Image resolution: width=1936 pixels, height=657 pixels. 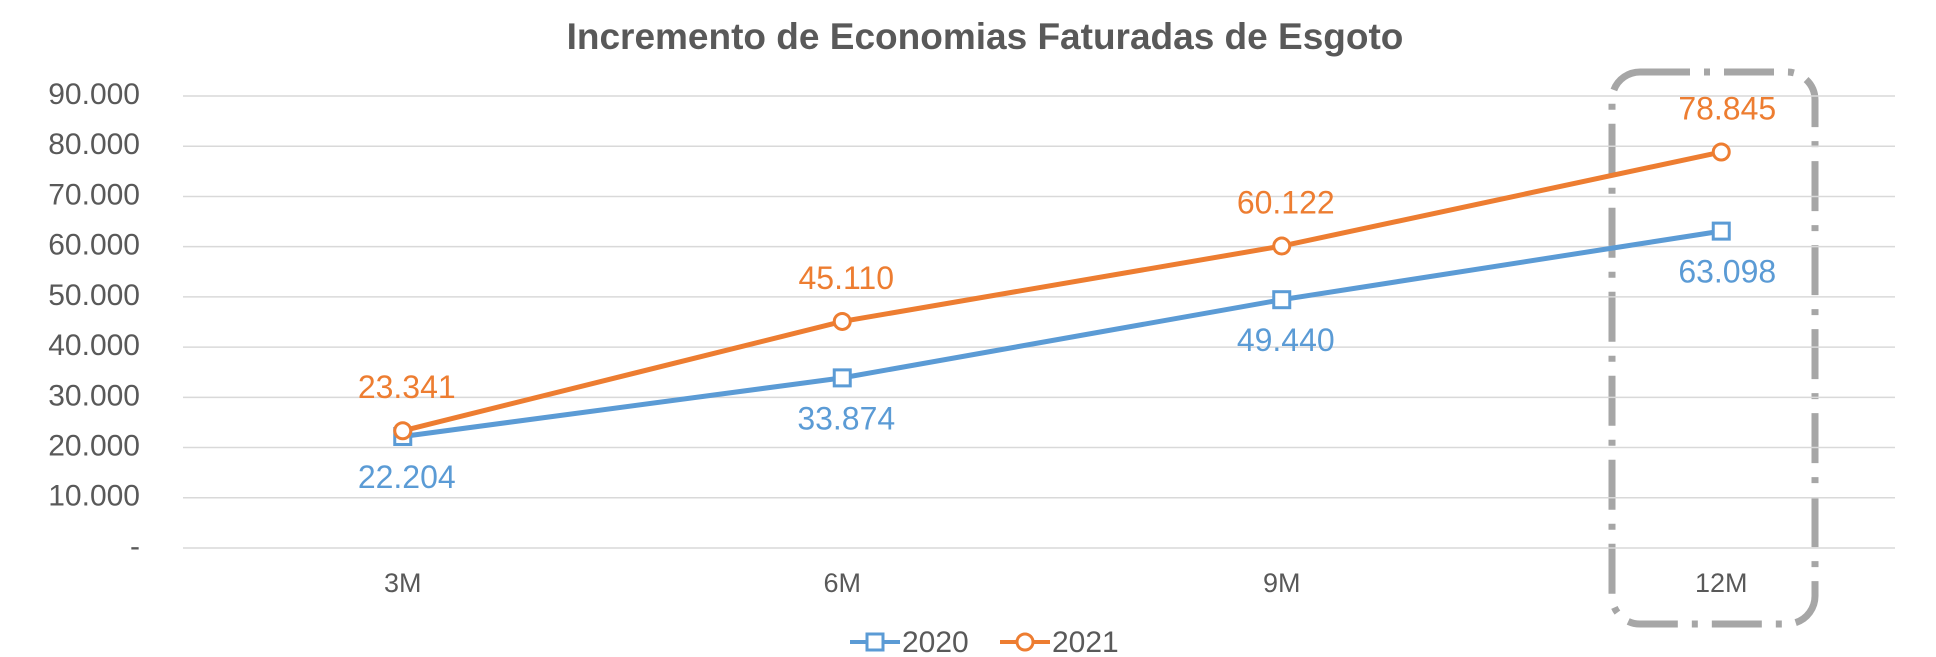 What do you see at coordinates (135, 546) in the screenshot?
I see `y-tick-label: -` at bounding box center [135, 546].